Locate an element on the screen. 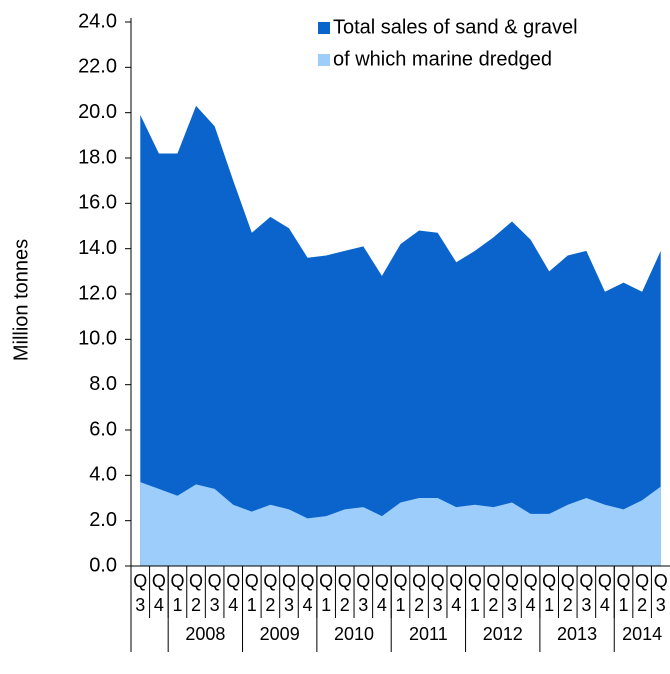 This screenshot has height=674, width=670. legend-label: Total sales of sand & gravel is located at coordinates (455, 27).